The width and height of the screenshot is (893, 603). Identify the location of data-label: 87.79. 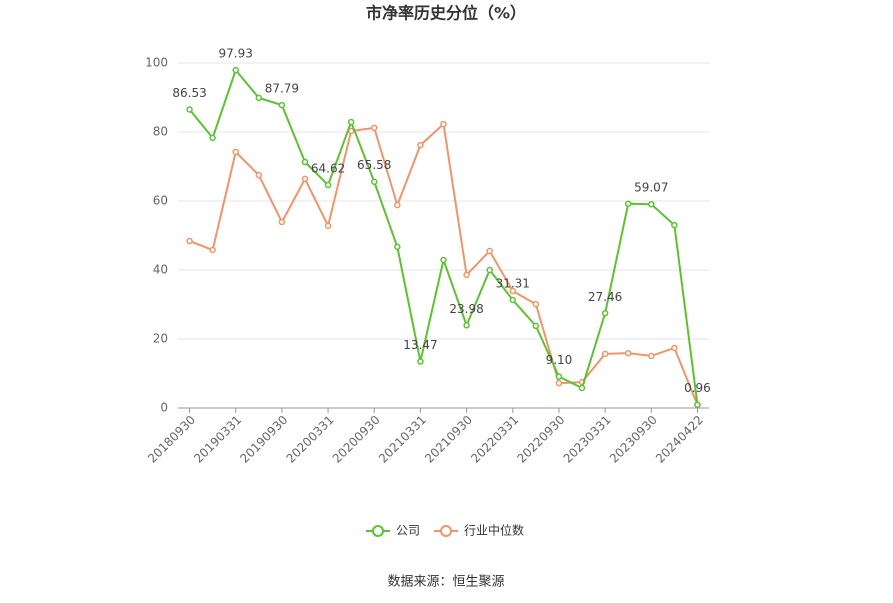
(282, 89).